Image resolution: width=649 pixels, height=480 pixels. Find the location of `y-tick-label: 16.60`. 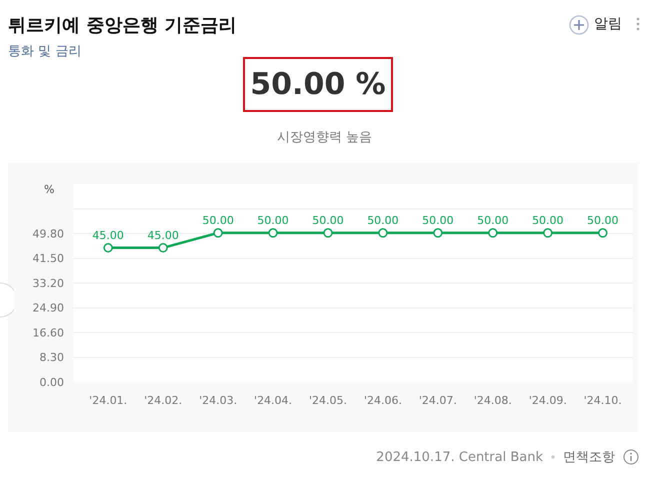

y-tick-label: 16.60 is located at coordinates (48, 333).